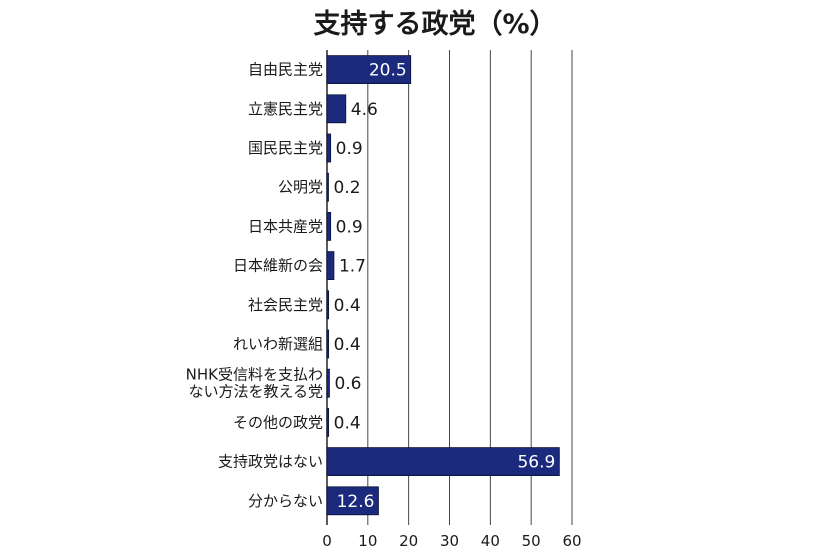 The width and height of the screenshot is (830, 550). I want to click on value-label: 0.6, so click(347, 384).